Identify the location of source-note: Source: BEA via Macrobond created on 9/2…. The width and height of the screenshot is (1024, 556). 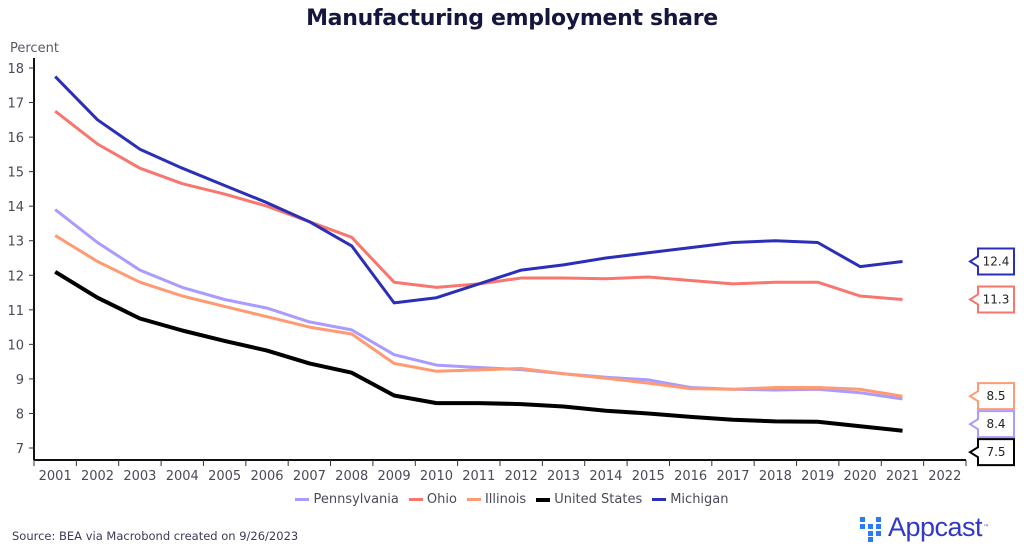
(155, 536).